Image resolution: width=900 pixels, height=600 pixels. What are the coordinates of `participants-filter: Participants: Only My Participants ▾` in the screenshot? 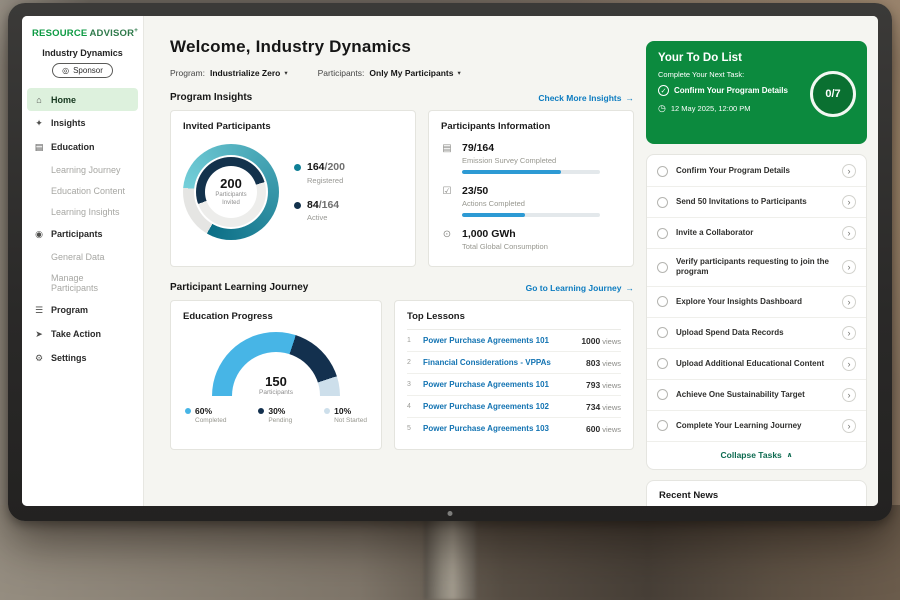 It's located at (389, 73).